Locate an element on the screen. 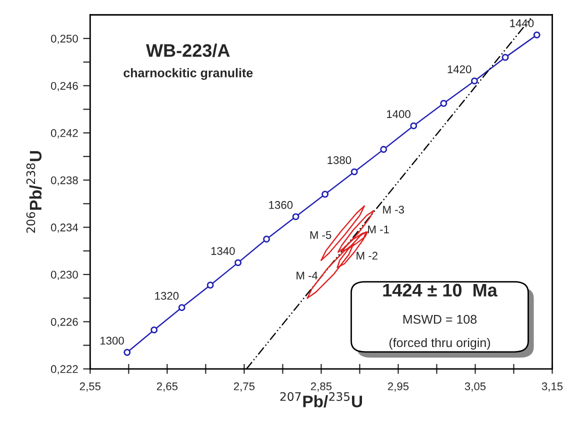 The image size is (567, 425). y-axis-title: $^{206}$Pb/$^{238}$U is located at coordinates (34, 192).